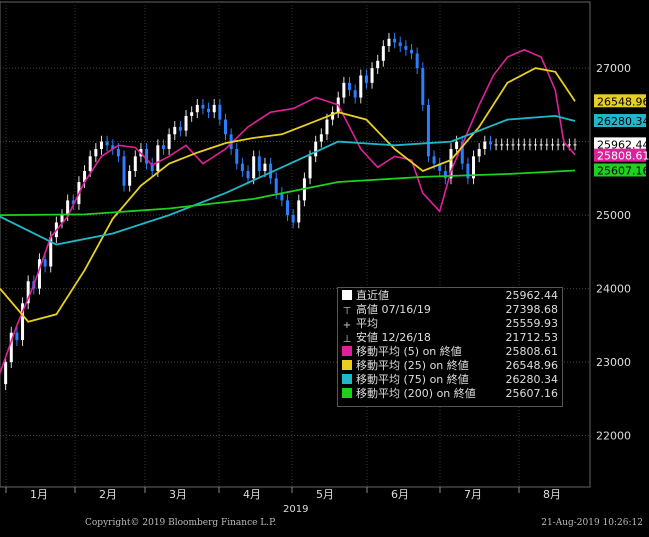 Image resolution: width=649 pixels, height=537 pixels. I want to click on price-tag-label: 25607.16, so click(623, 170).